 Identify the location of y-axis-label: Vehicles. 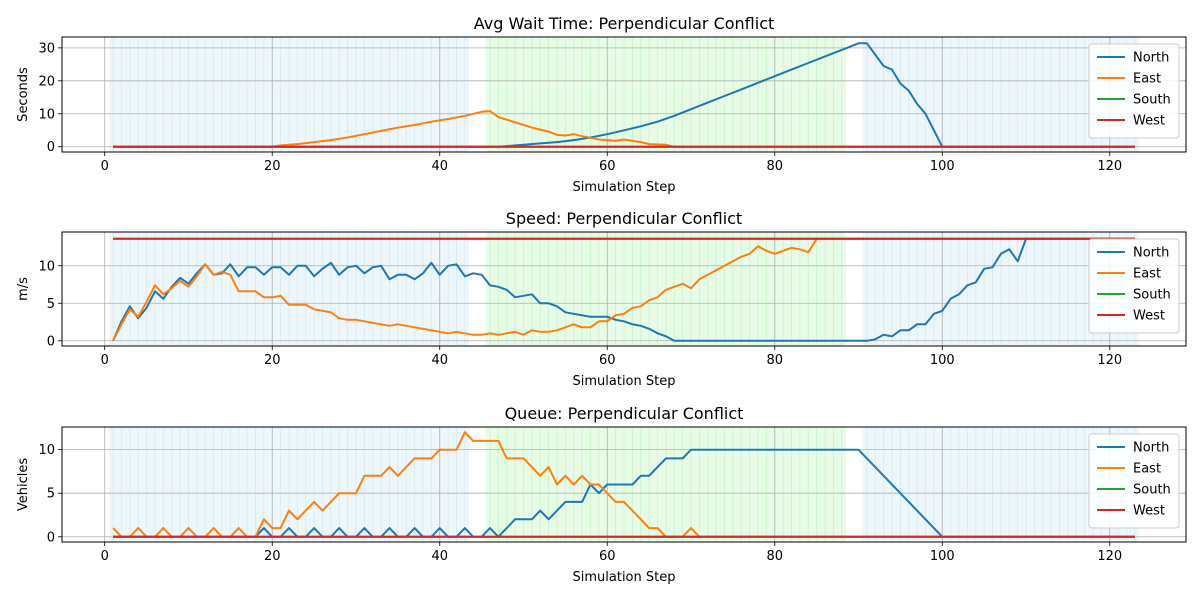
(23, 484).